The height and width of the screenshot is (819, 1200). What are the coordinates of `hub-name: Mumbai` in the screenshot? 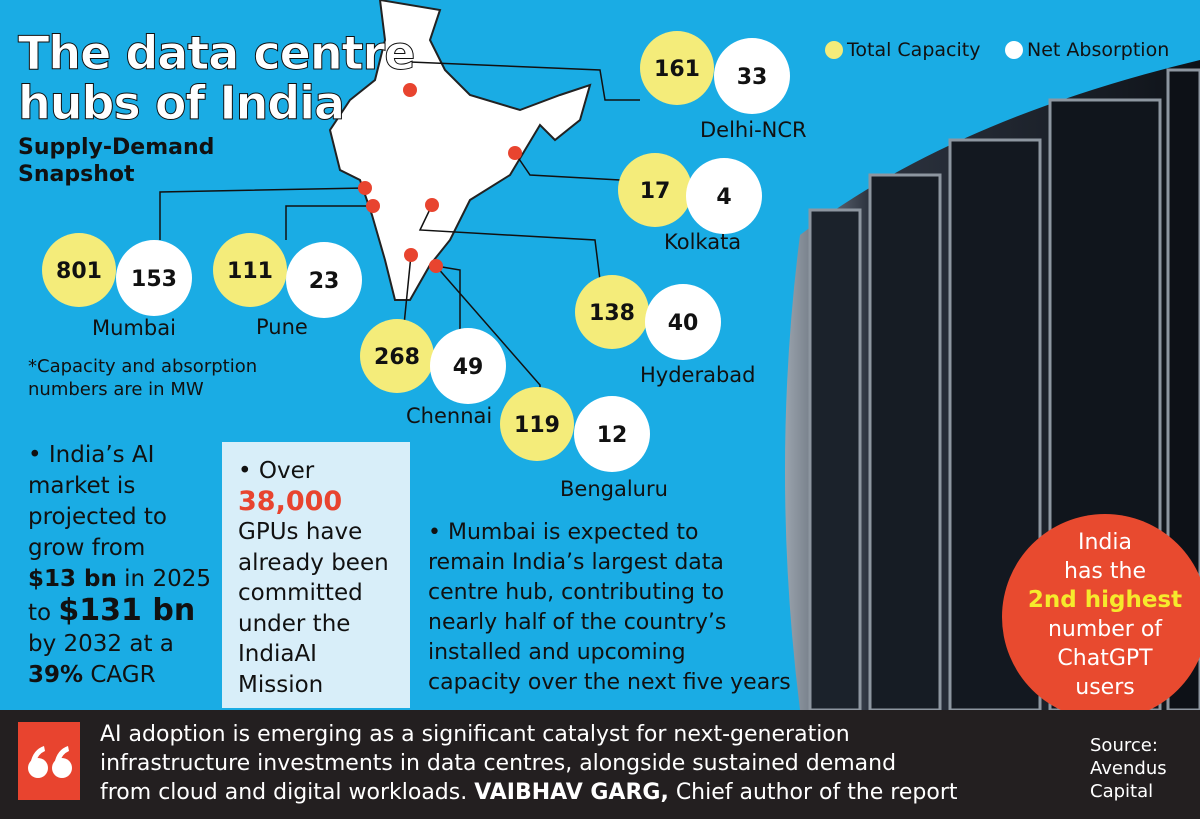 It's located at (134, 328).